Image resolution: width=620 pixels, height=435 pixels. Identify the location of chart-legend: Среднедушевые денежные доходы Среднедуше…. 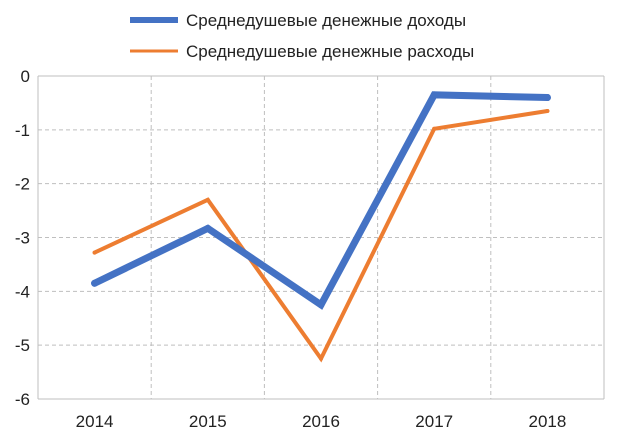
(302, 36).